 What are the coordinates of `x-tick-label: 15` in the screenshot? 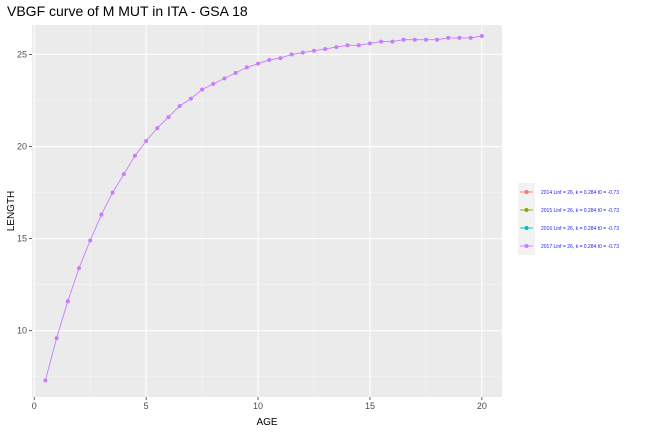 It's located at (370, 406).